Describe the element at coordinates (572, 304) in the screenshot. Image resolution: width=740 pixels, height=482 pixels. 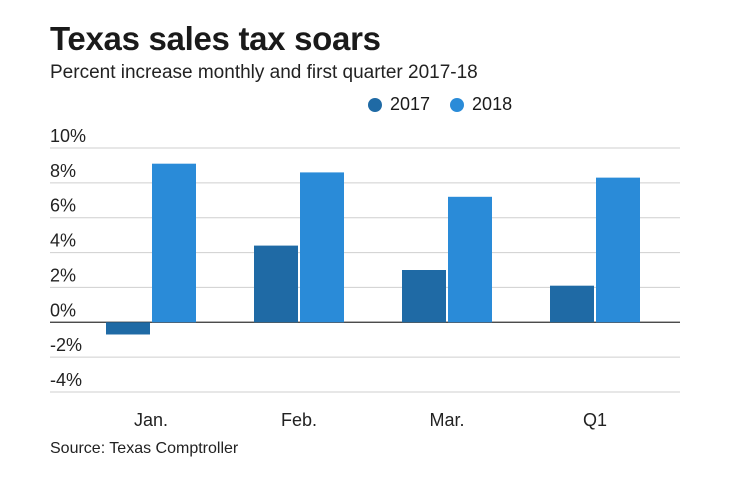
I see `bar-2017-q1` at that location.